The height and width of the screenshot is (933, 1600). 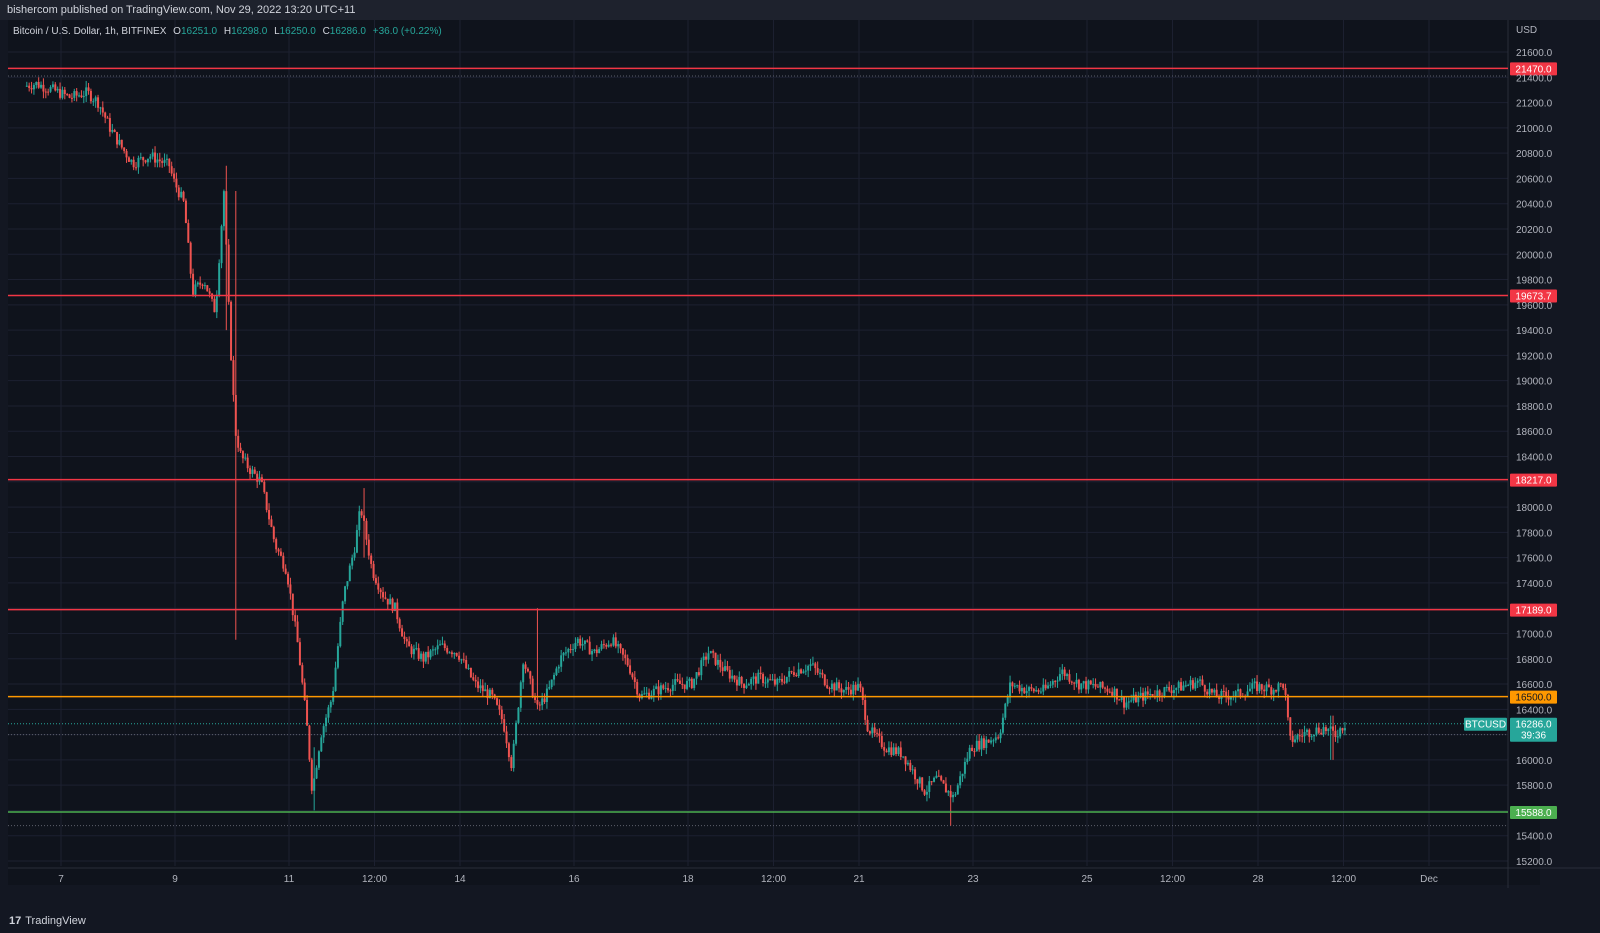 What do you see at coordinates (1534, 179) in the screenshot?
I see `y-tick-label: 20600.0` at bounding box center [1534, 179].